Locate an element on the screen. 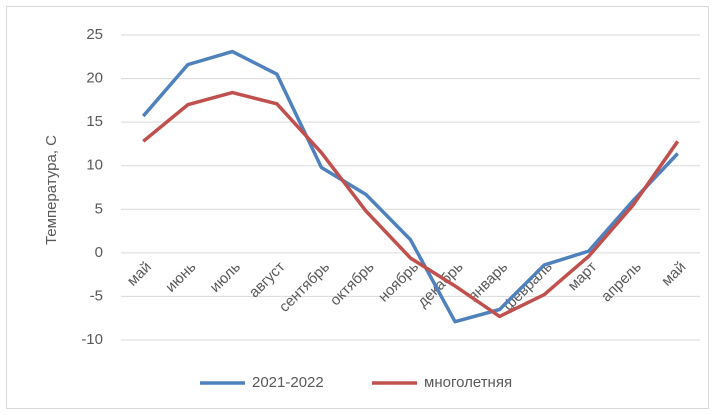 The image size is (715, 415). y-tick-label: 10 is located at coordinates (94, 165).